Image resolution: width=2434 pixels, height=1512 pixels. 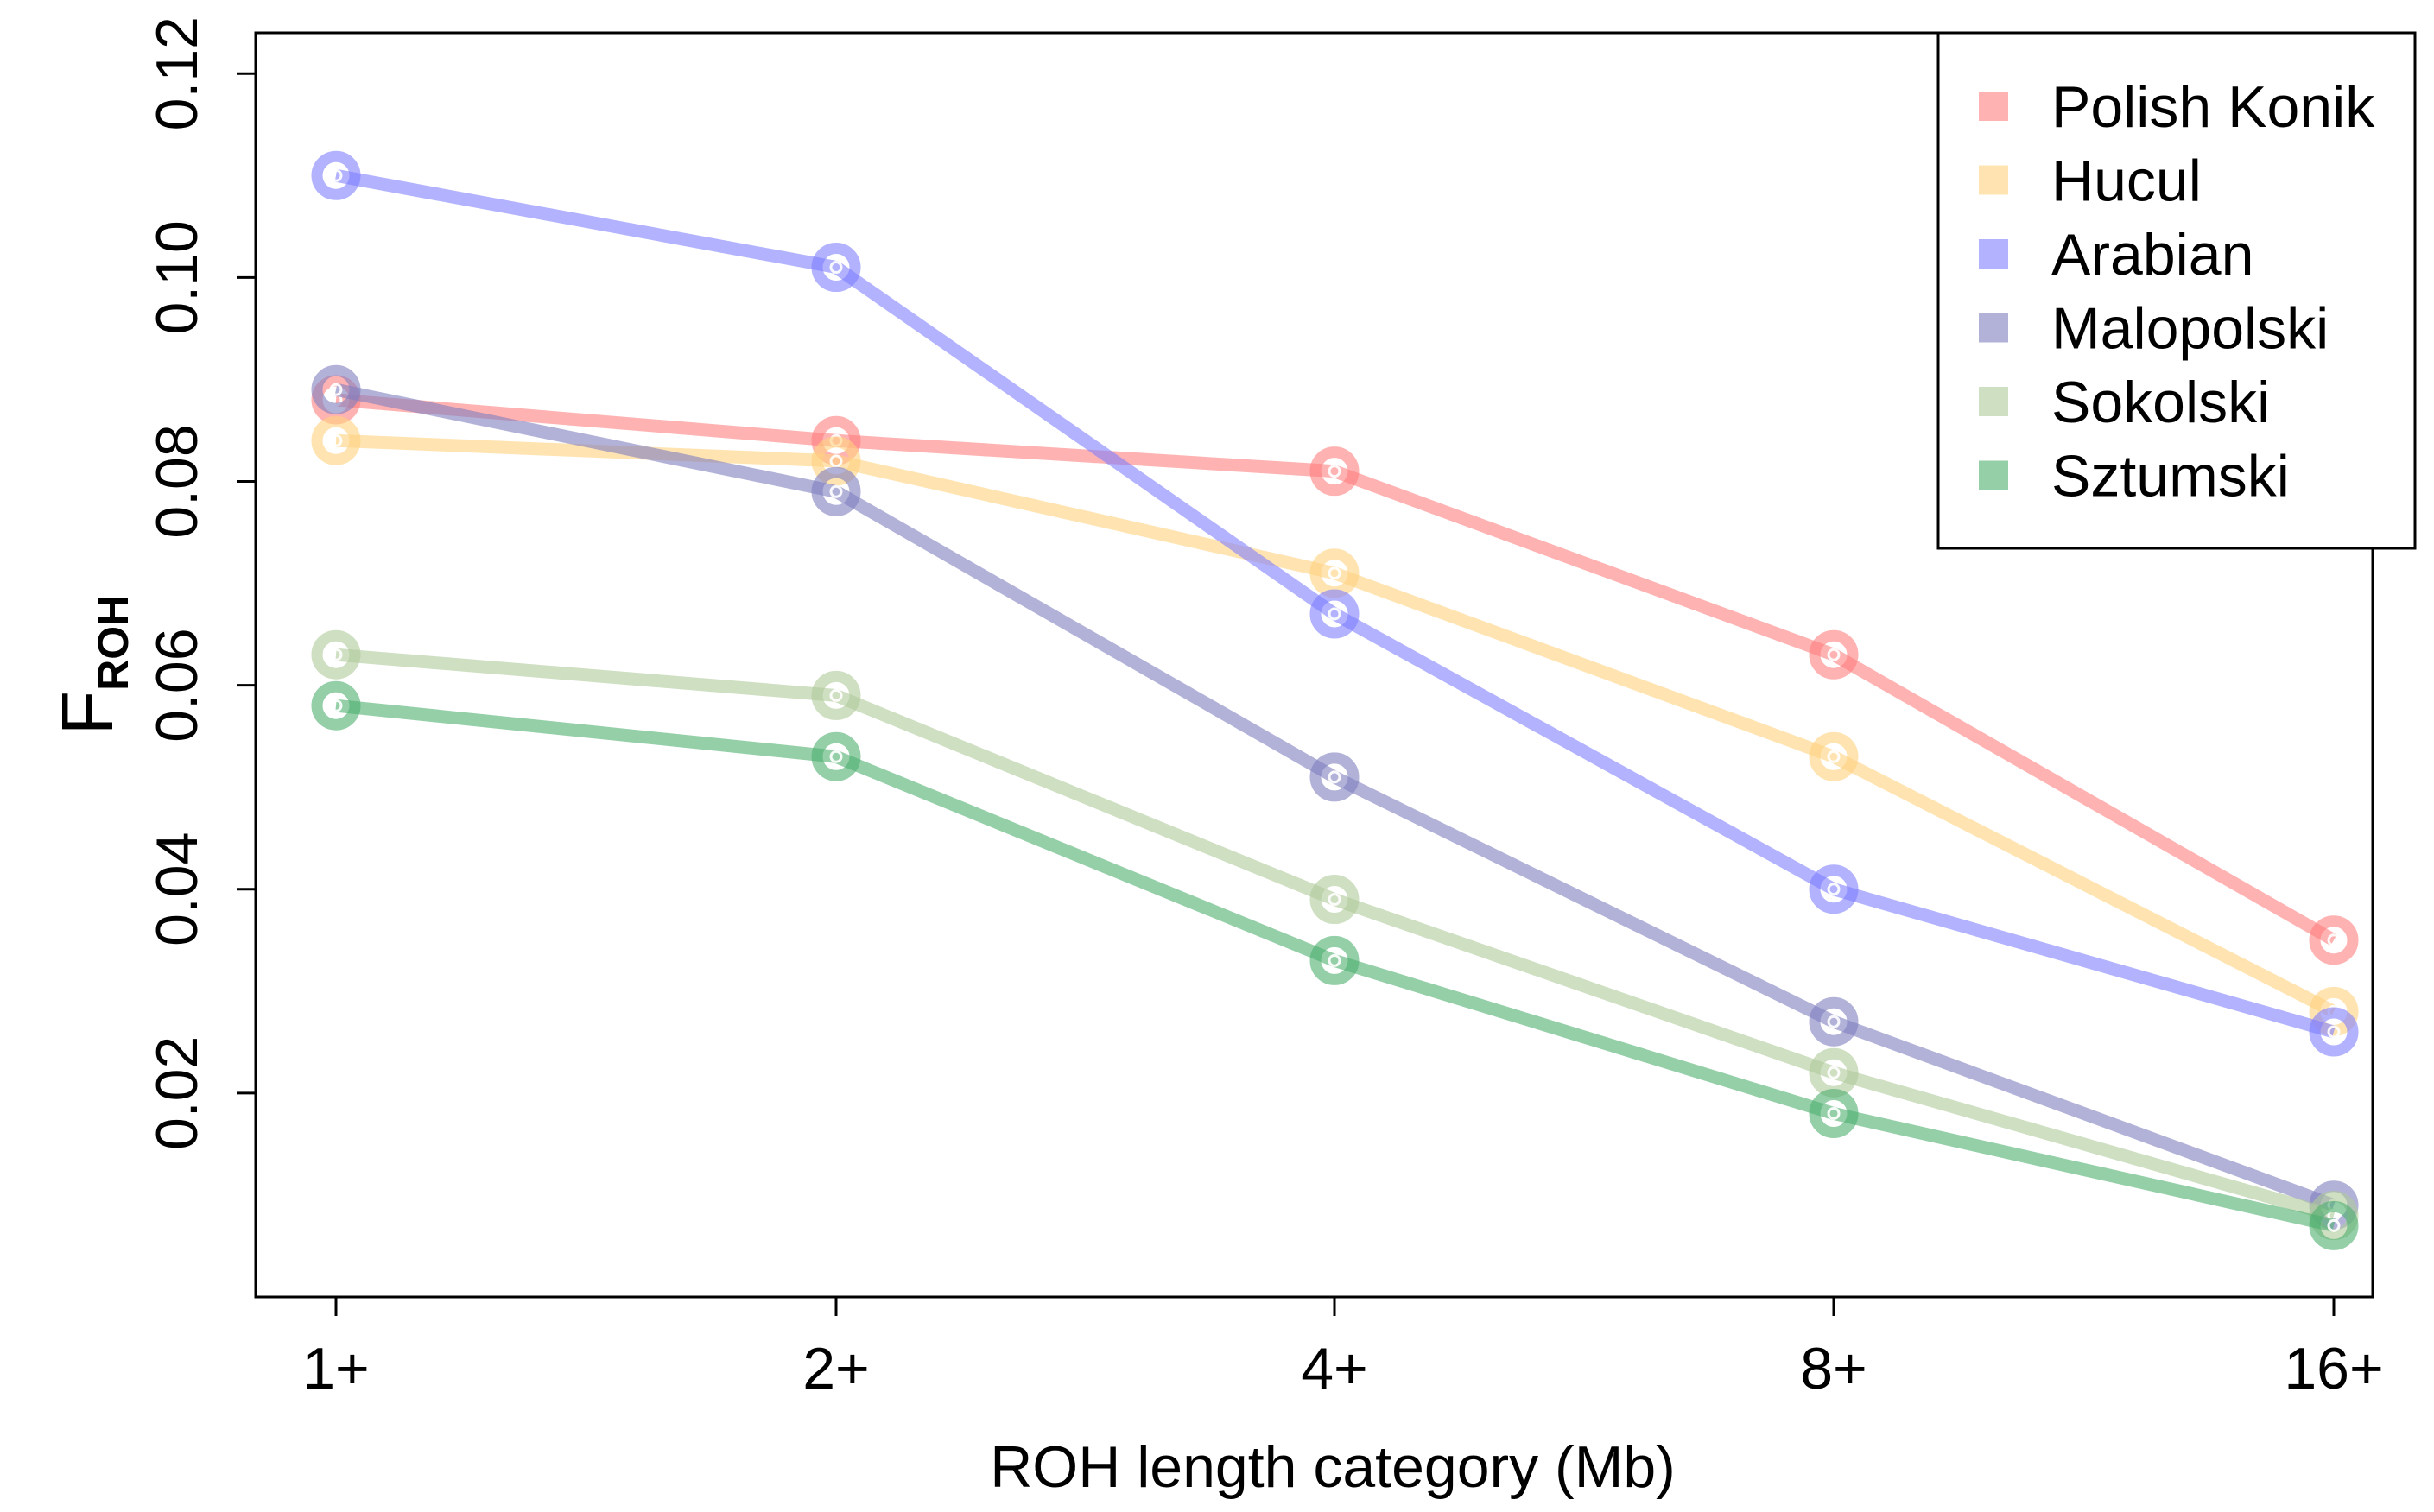 What do you see at coordinates (1834, 1368) in the screenshot?
I see `x-tick-label: 8+` at bounding box center [1834, 1368].